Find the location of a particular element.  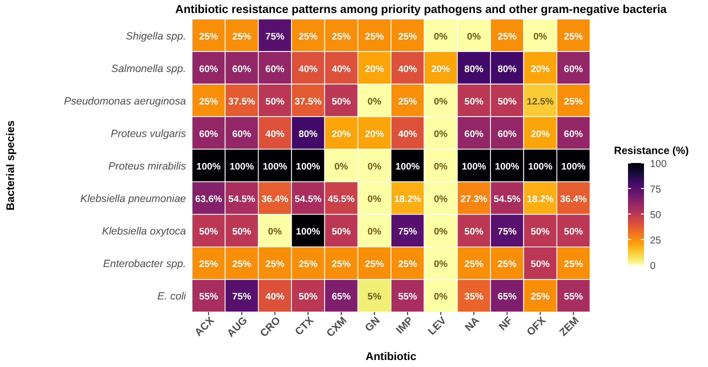

y-tick-label: Klebsiella pneumoniae is located at coordinates (133, 199).